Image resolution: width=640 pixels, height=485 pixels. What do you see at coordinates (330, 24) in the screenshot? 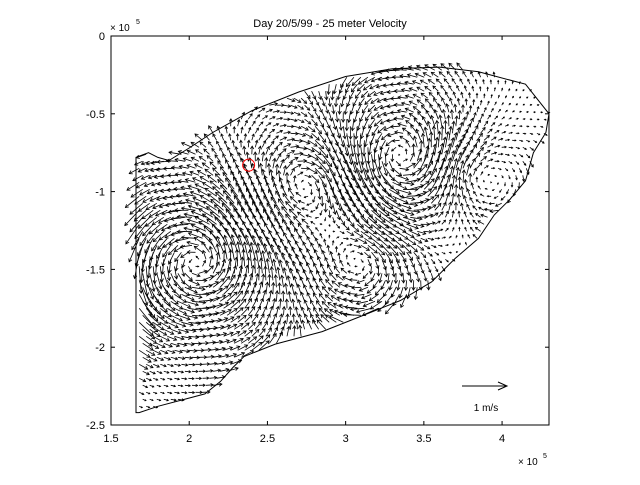
I see `chart-title: Day 20/5/99 - 25 meter Velocity` at bounding box center [330, 24].